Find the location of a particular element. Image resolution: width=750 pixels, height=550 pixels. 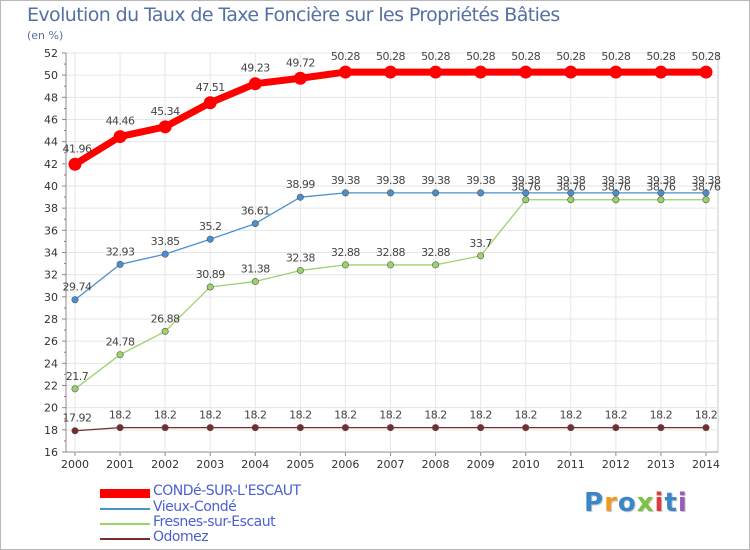

x-tick-label: 2003 is located at coordinates (210, 464).